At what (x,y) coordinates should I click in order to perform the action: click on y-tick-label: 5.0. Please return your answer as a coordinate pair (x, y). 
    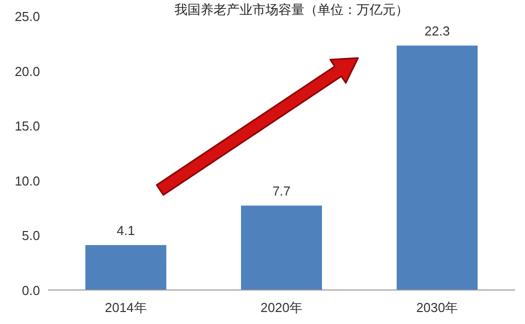
    Looking at the image, I should click on (31, 236).